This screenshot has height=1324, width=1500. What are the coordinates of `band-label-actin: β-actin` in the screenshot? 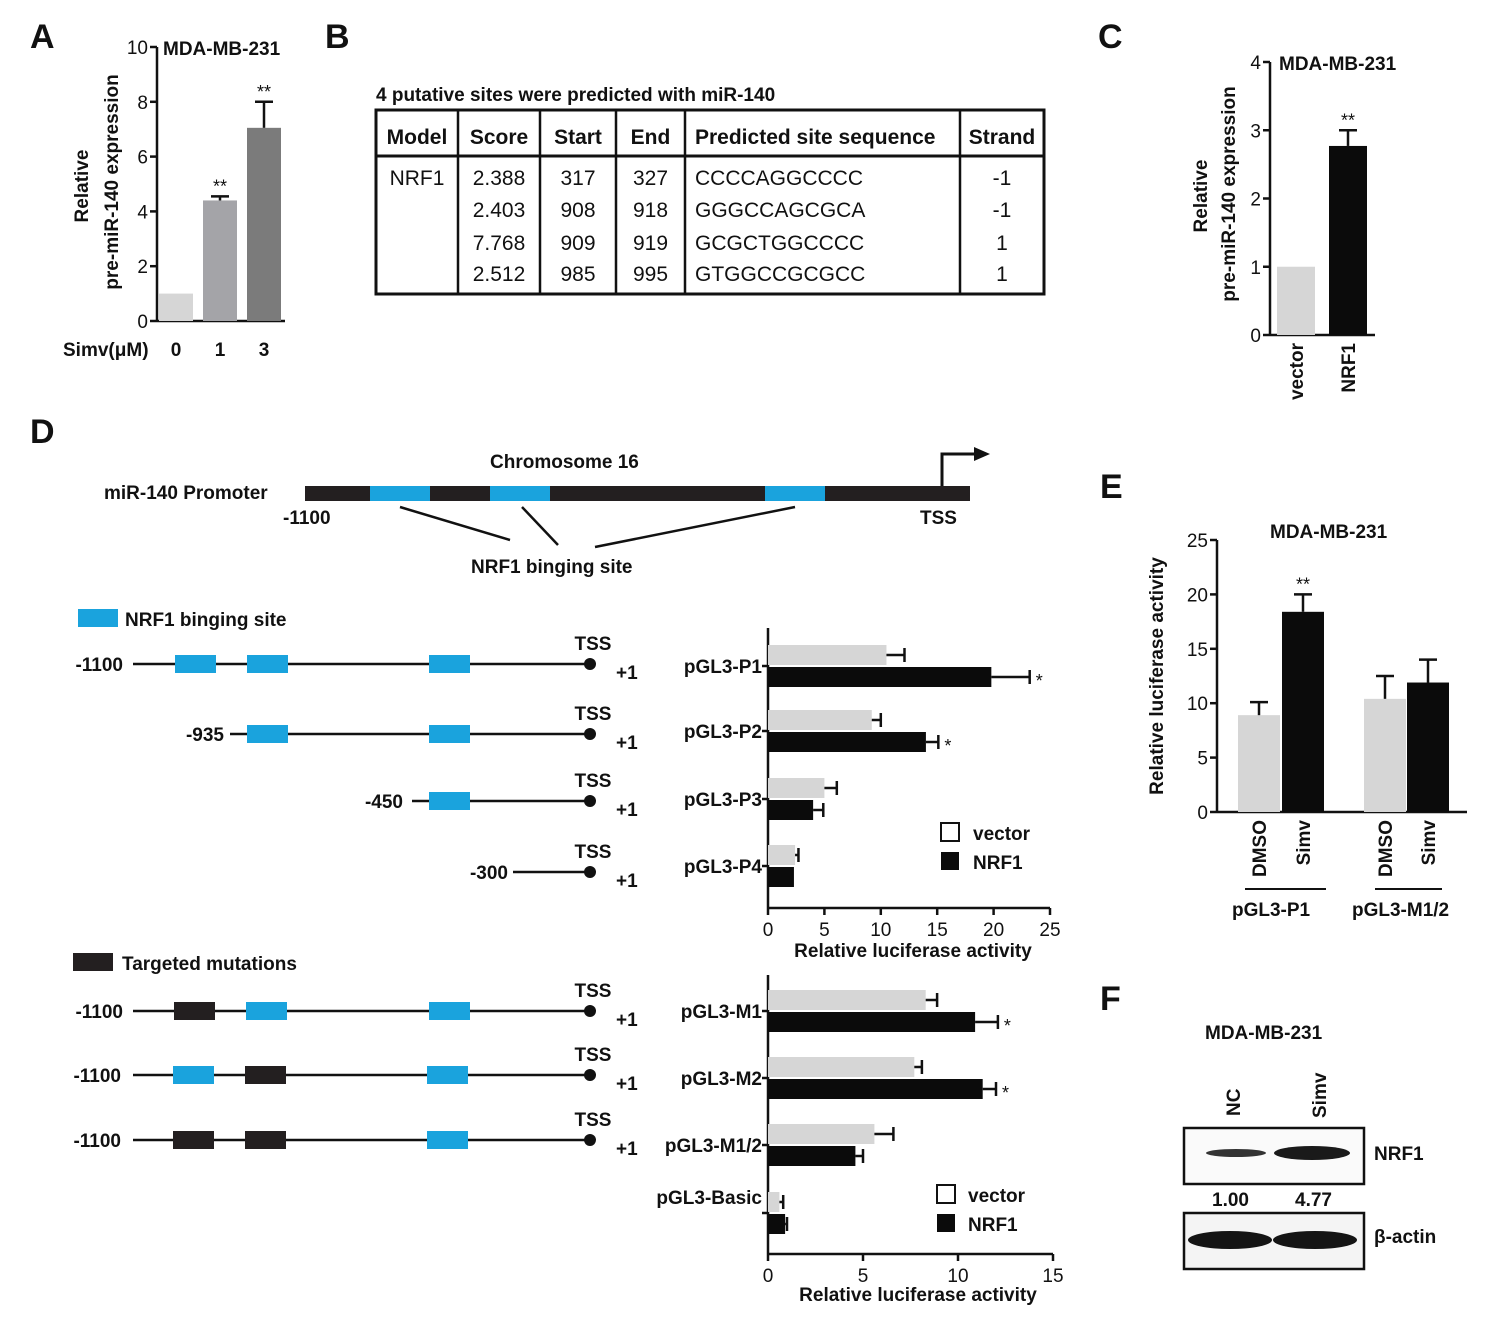 It's located at (1405, 1237).